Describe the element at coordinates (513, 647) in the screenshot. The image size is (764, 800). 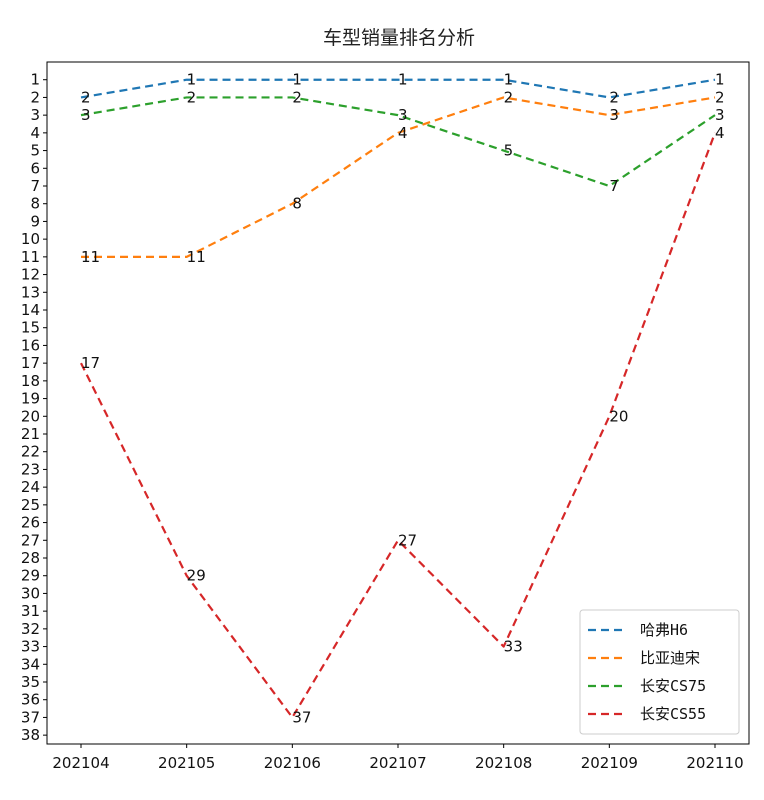
I see `data-label: 33` at that location.